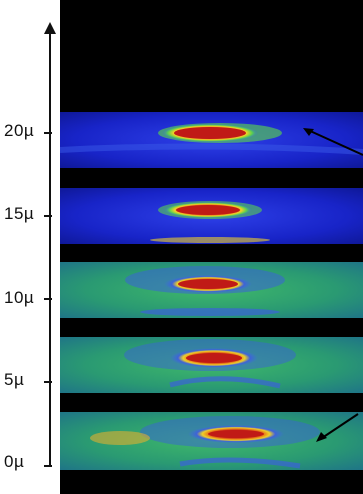 Image resolution: width=363 pixels, height=494 pixels. I want to click on axis-label-15: 15µ, so click(19, 213).